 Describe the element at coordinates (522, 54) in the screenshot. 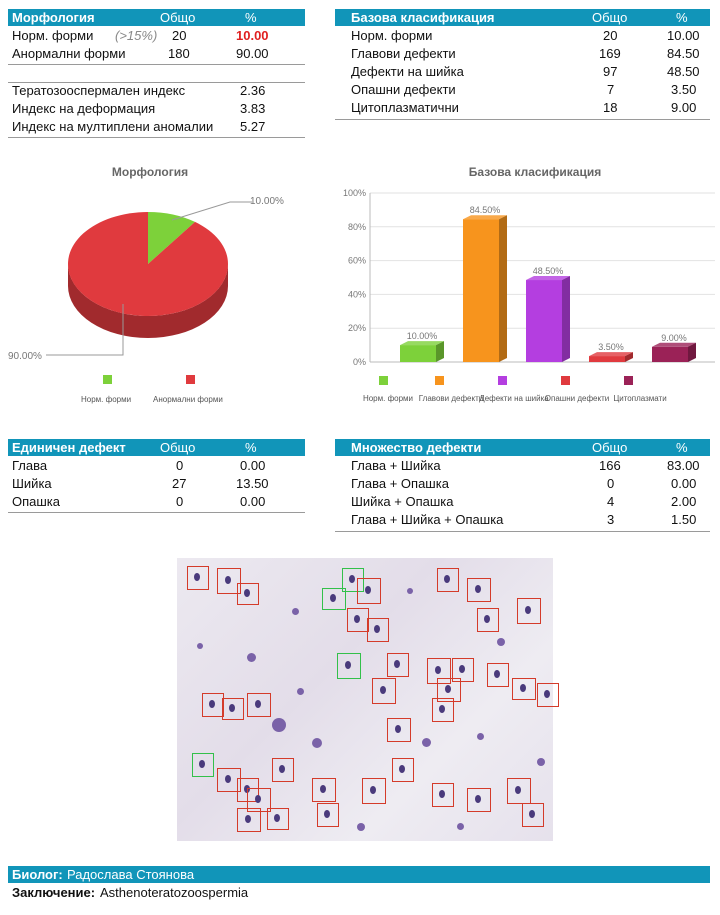

I see `table-row: Главови дефекти 169 84.50` at that location.